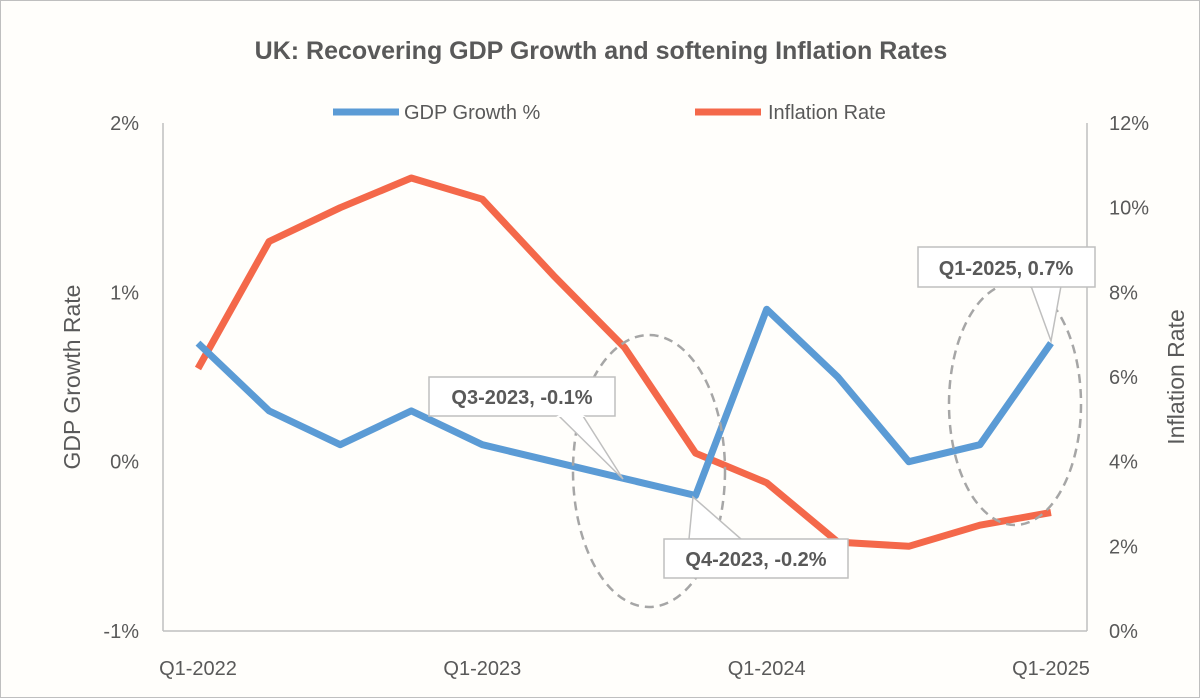 The width and height of the screenshot is (1200, 699). What do you see at coordinates (715, 517) in the screenshot?
I see `callout-pointer-q4-2023` at bounding box center [715, 517].